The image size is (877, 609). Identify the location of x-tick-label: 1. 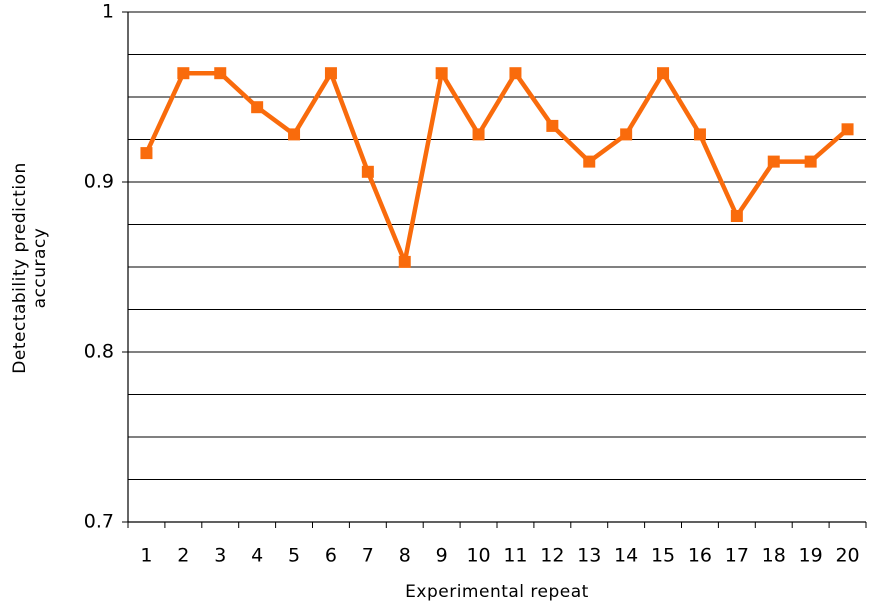
(146, 556).